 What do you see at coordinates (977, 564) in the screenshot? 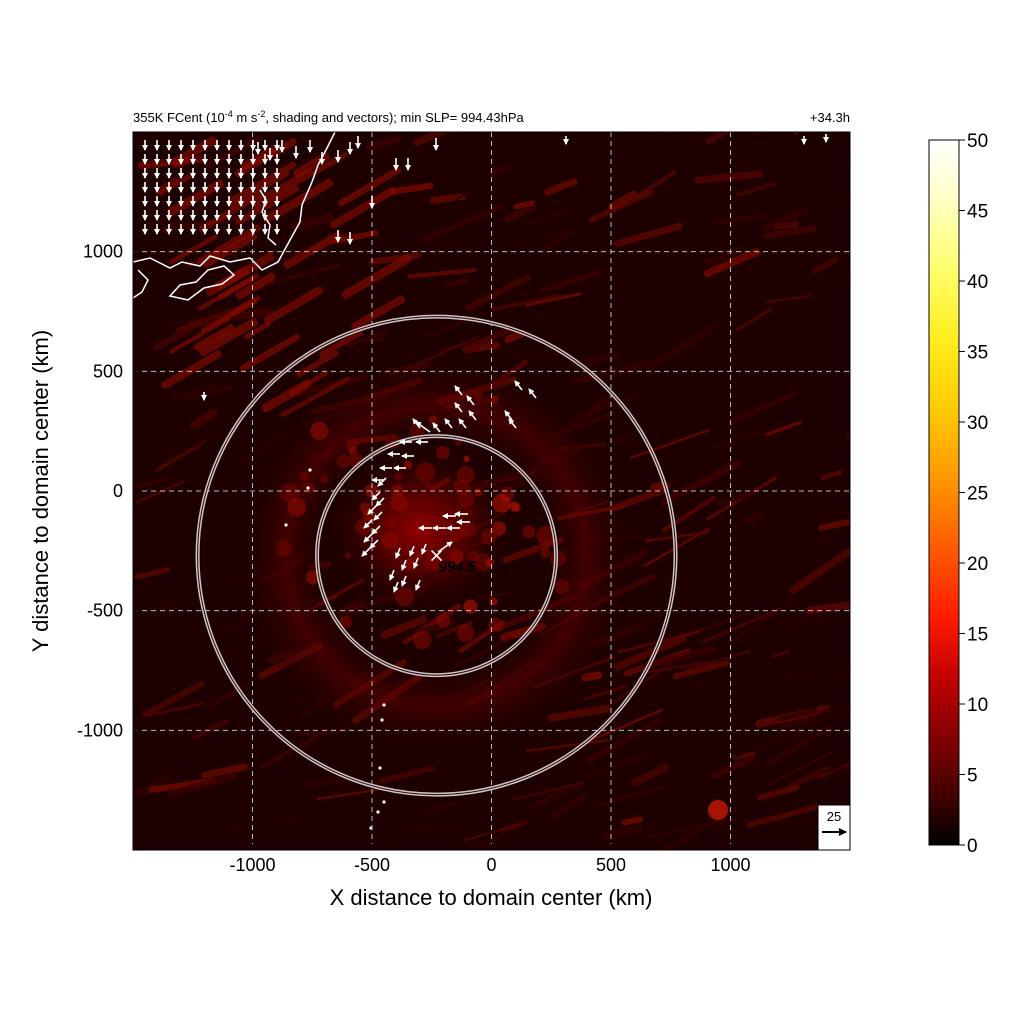
I see `colorbar-tick-label: 20` at bounding box center [977, 564].